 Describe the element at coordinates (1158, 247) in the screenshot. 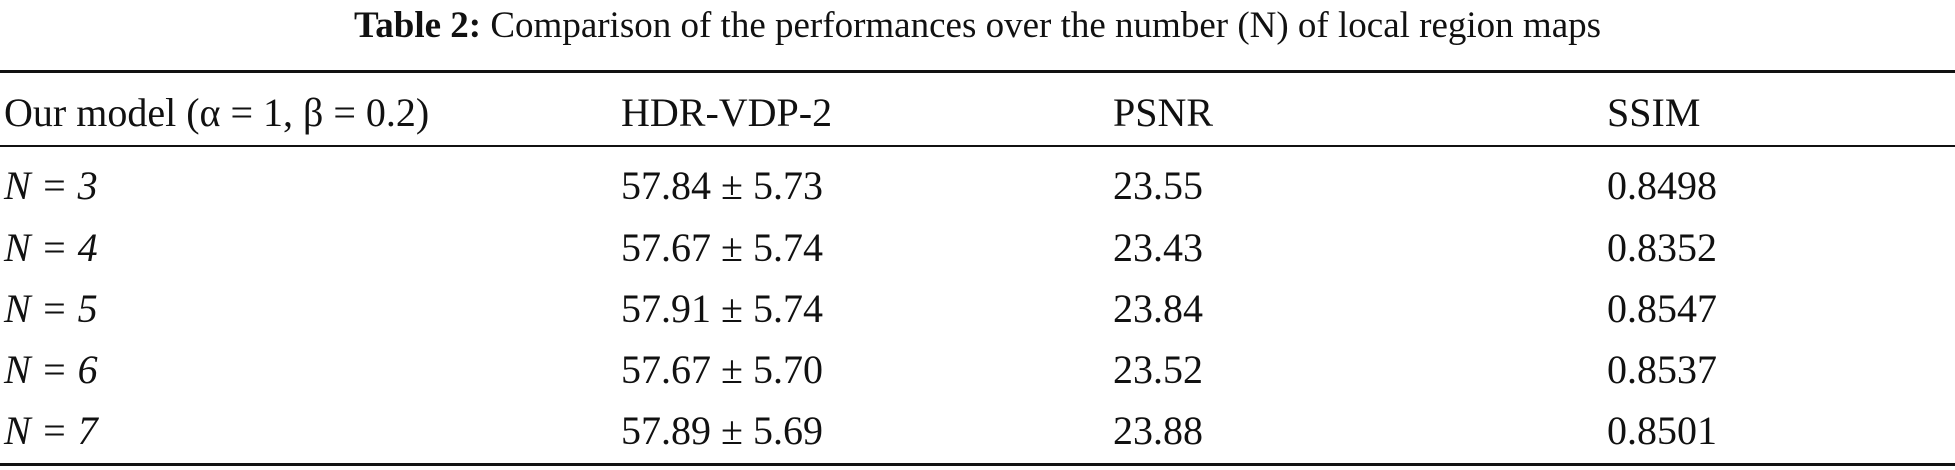

I see `row-psnr-value: 23.43` at that location.